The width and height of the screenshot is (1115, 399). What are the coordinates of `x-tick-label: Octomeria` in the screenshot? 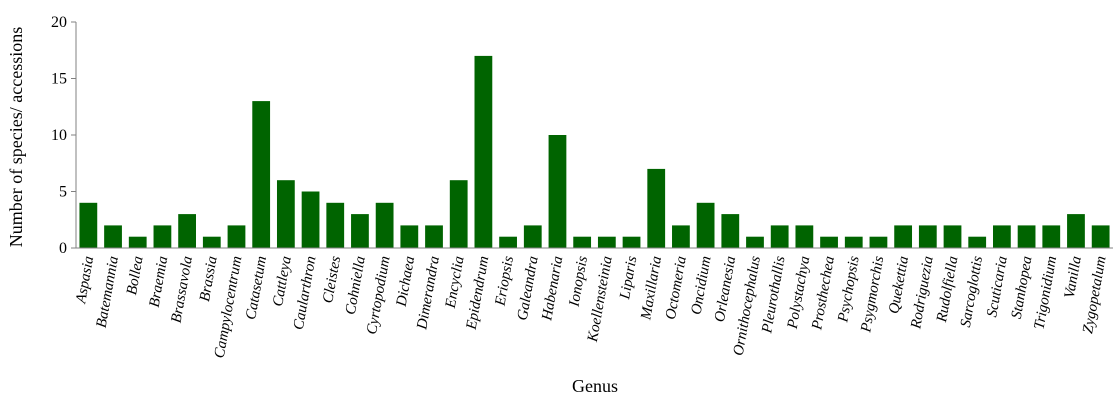 It's located at (676, 288).